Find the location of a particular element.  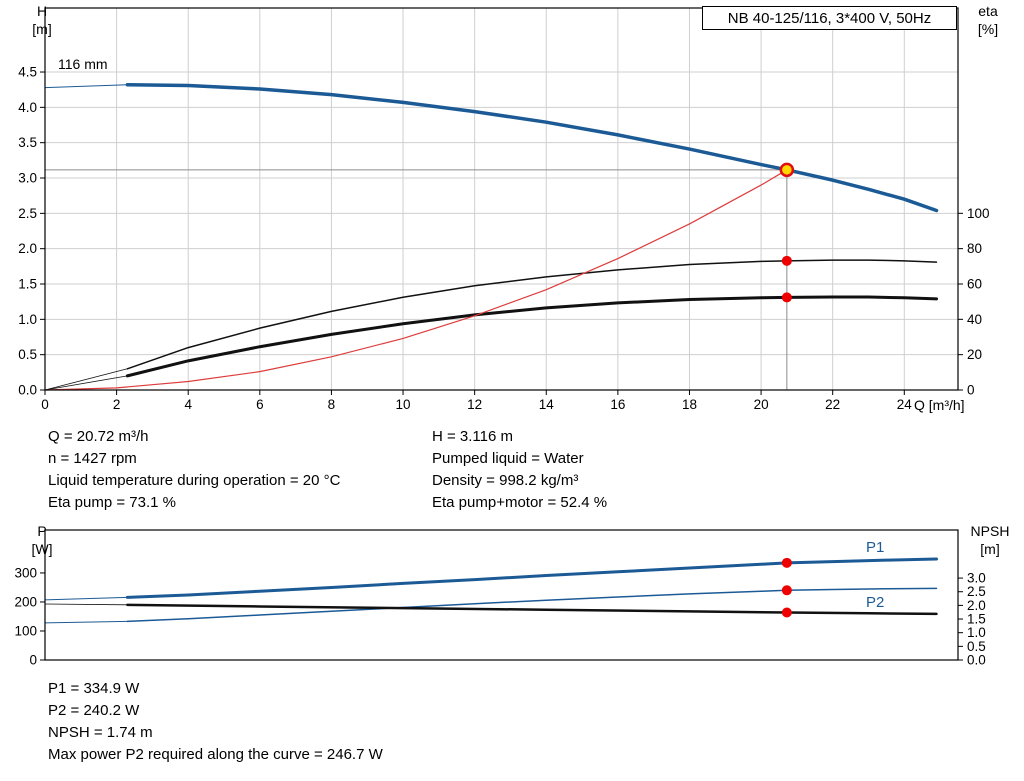

y-tick-right-label: 0 is located at coordinates (971, 390).